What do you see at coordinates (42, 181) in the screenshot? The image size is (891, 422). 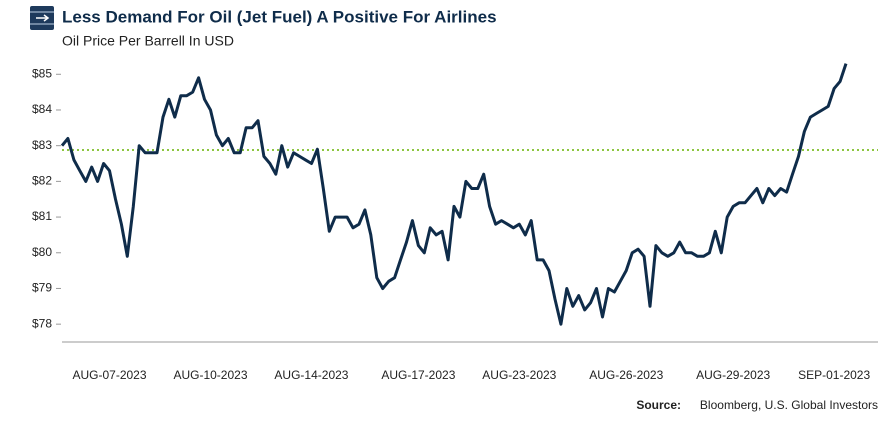 I see `y-tick-label: $82` at bounding box center [42, 181].